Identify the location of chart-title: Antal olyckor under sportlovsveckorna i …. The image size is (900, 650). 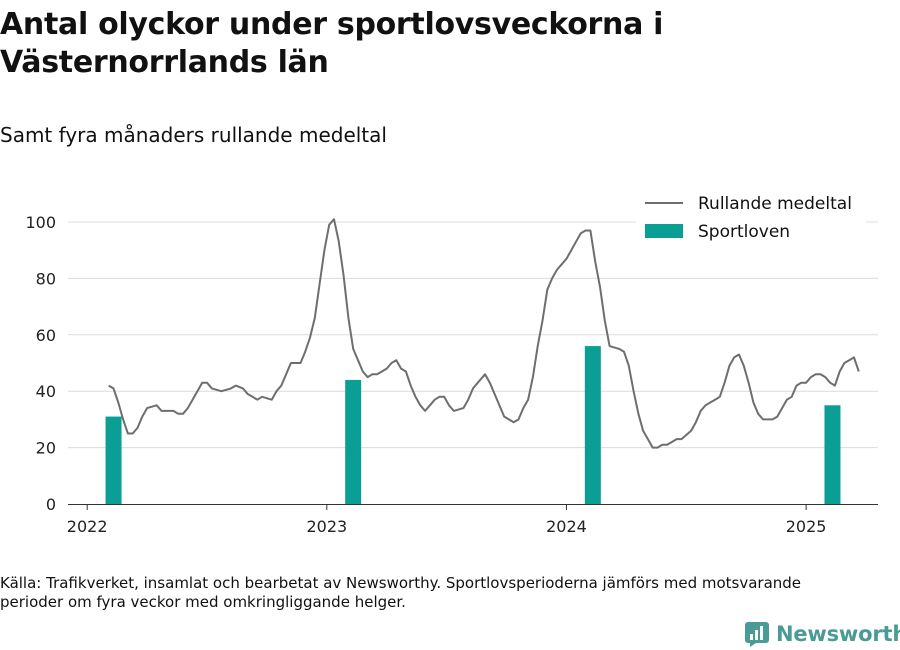
(332, 43).